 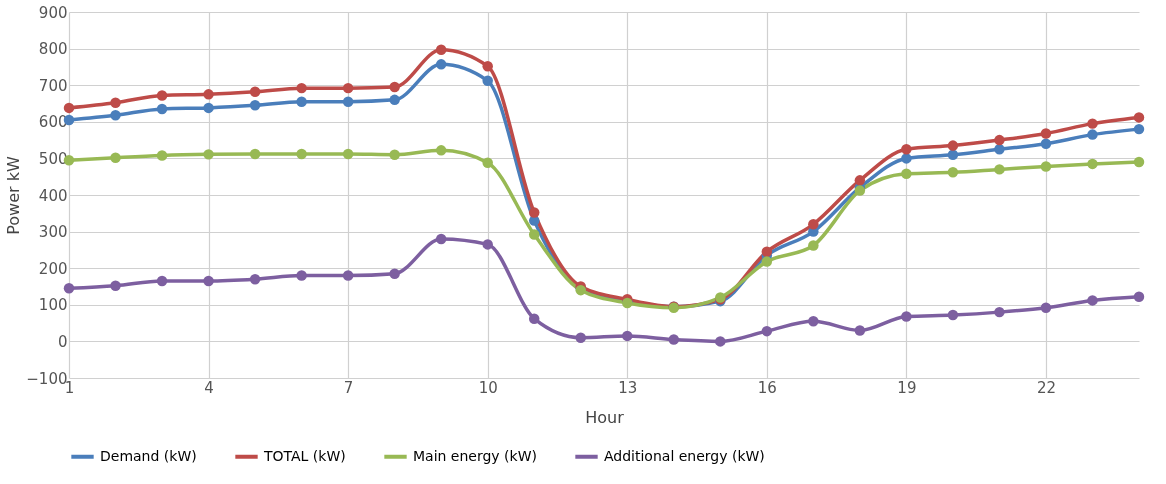 What do you see at coordinates (209, 387) in the screenshot?
I see `x-tick-label: 4` at bounding box center [209, 387].